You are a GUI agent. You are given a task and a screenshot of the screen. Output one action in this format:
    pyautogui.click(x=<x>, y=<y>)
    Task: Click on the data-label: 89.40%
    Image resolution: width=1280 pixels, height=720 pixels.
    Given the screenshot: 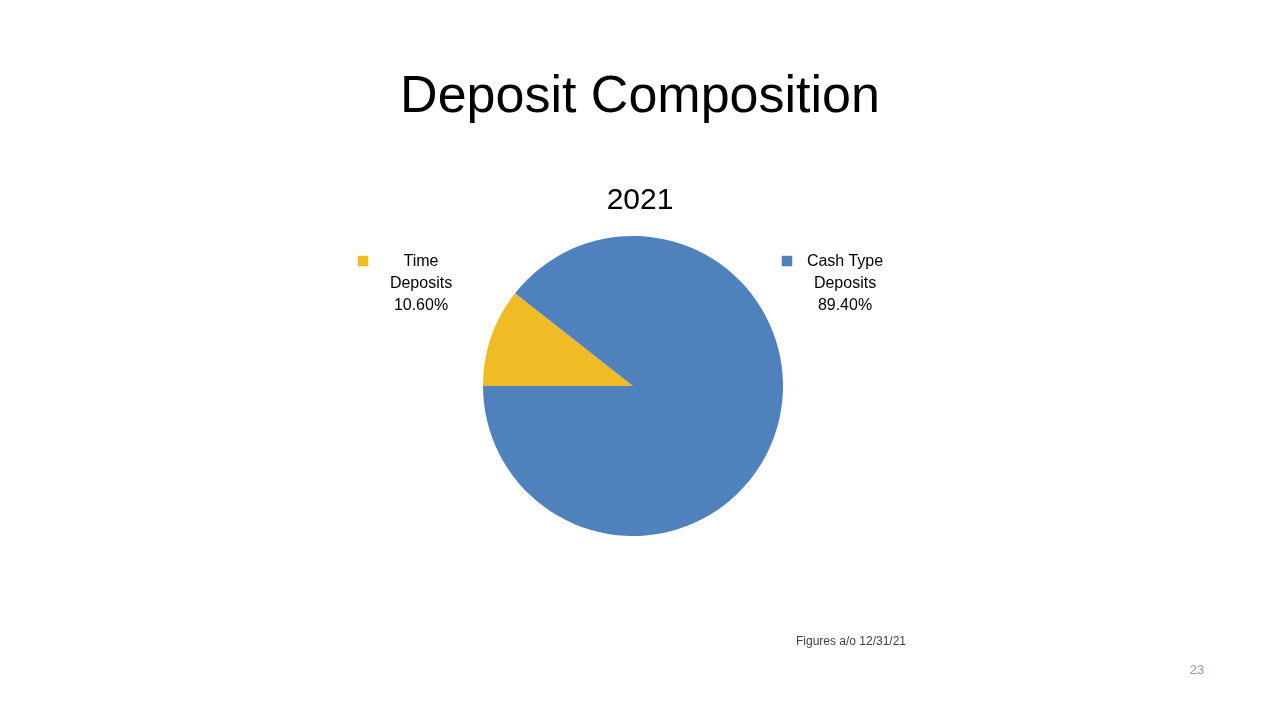 What is the action you would take?
    pyautogui.click(x=845, y=304)
    